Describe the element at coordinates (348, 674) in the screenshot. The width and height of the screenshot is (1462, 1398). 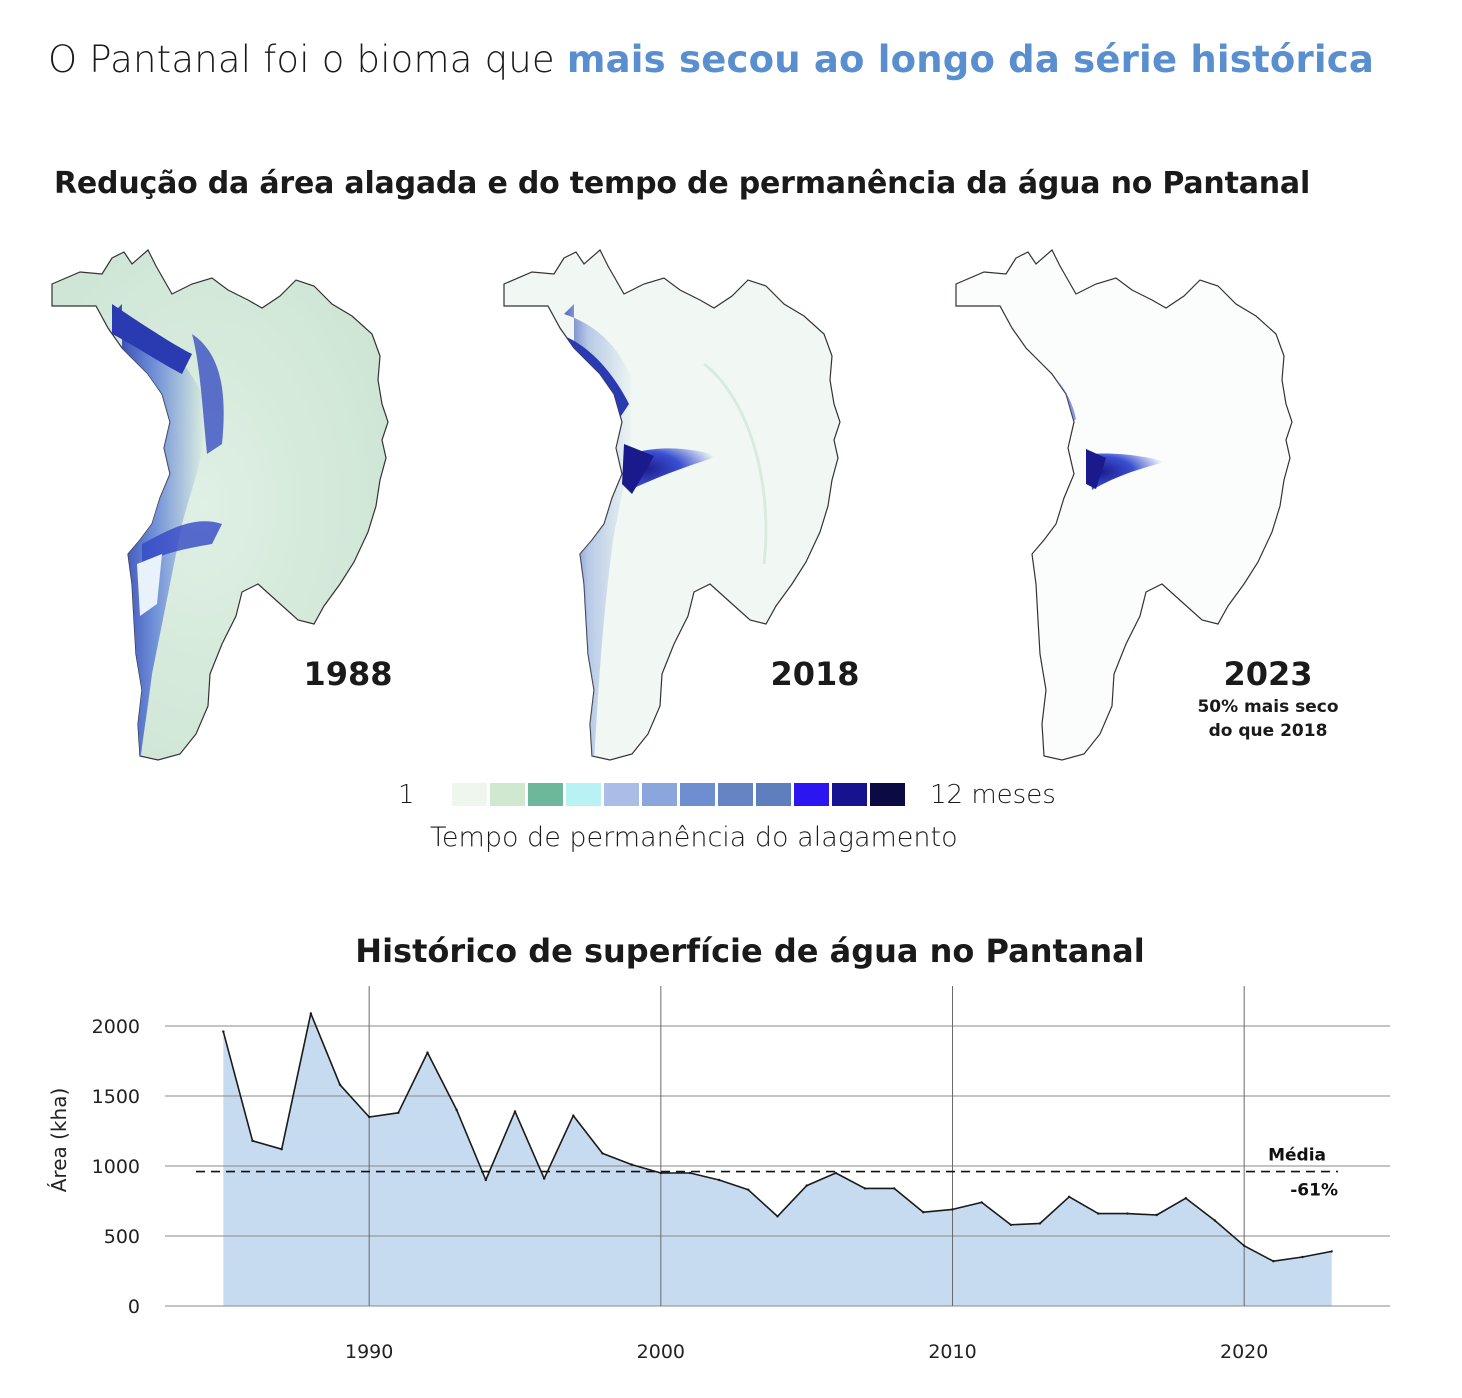
I see `map-year-1988: 1988` at that location.